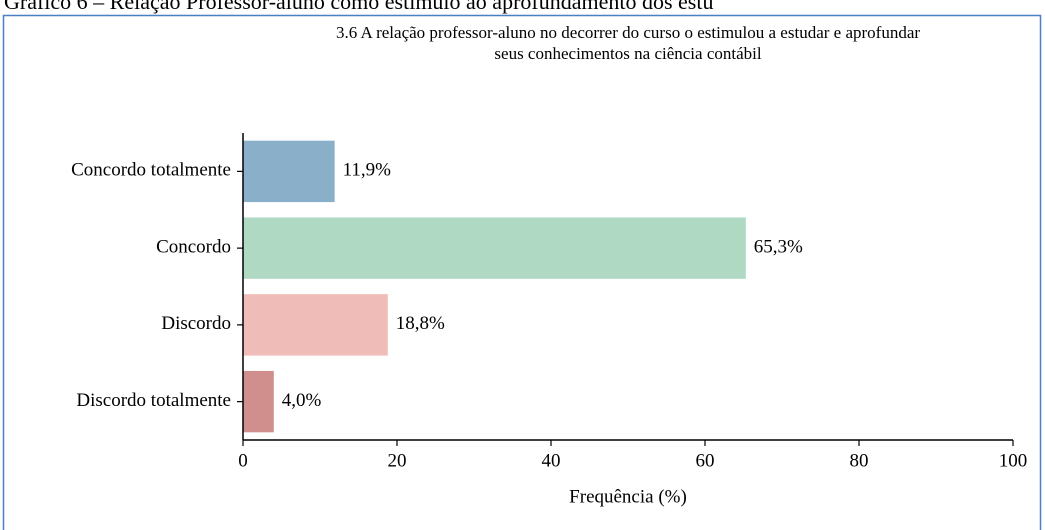 This screenshot has height=530, width=1045. I want to click on x-tick-label: 0, so click(243, 460).